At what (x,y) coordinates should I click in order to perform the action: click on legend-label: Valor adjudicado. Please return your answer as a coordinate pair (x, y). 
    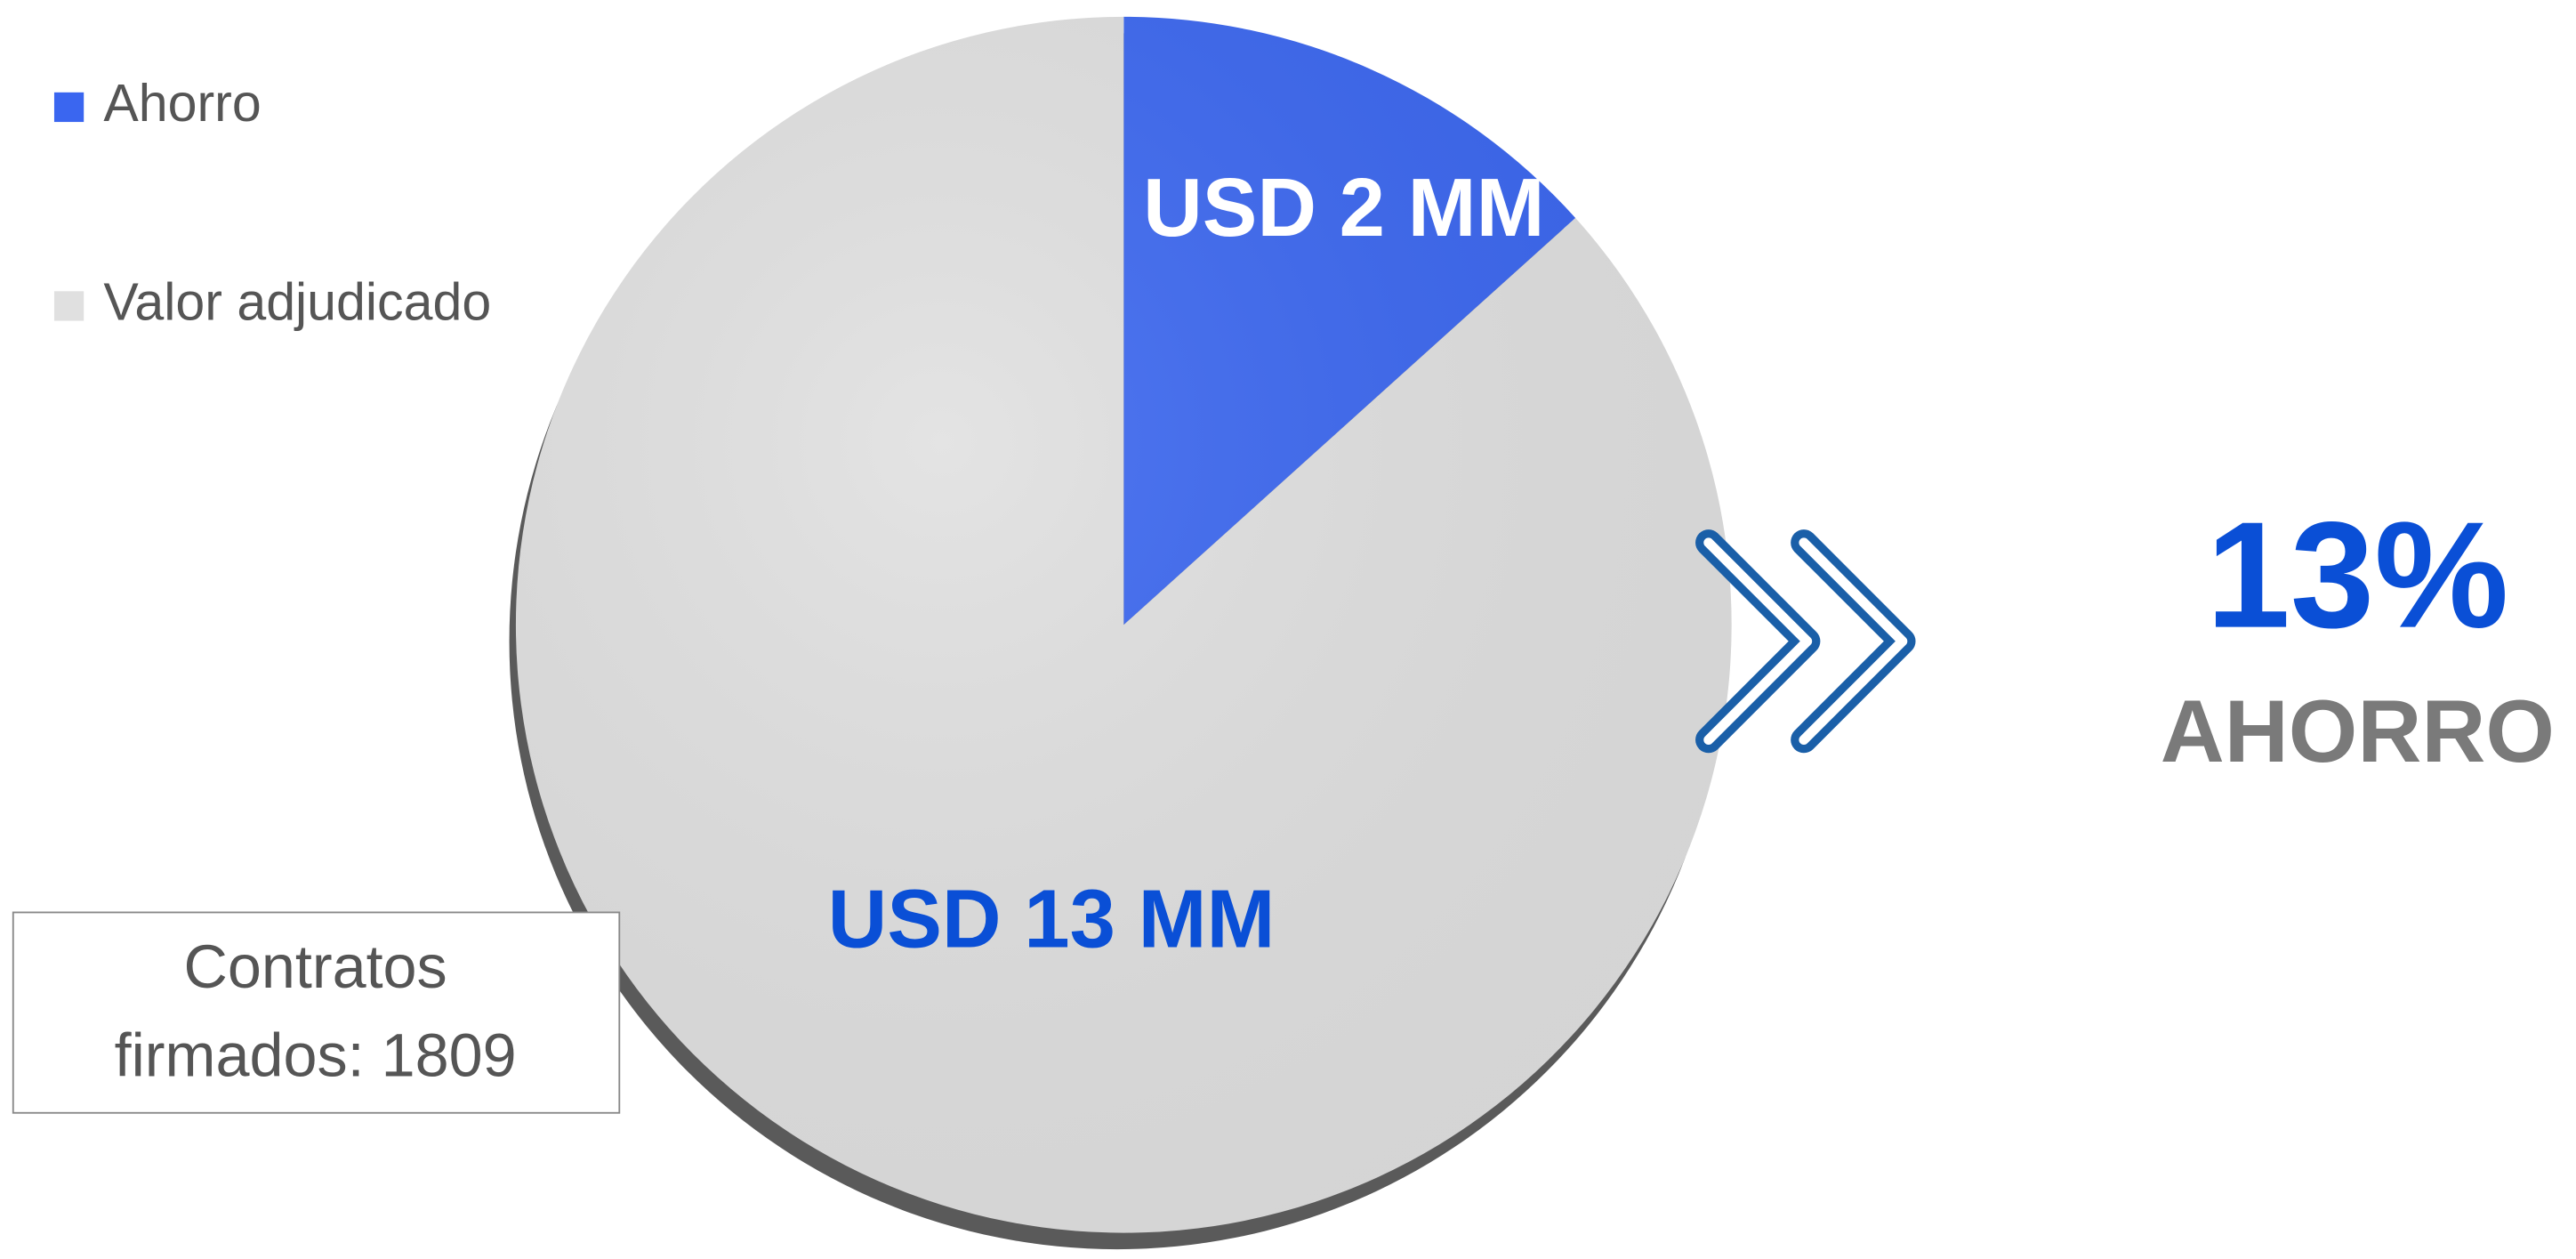
    Looking at the image, I should click on (297, 302).